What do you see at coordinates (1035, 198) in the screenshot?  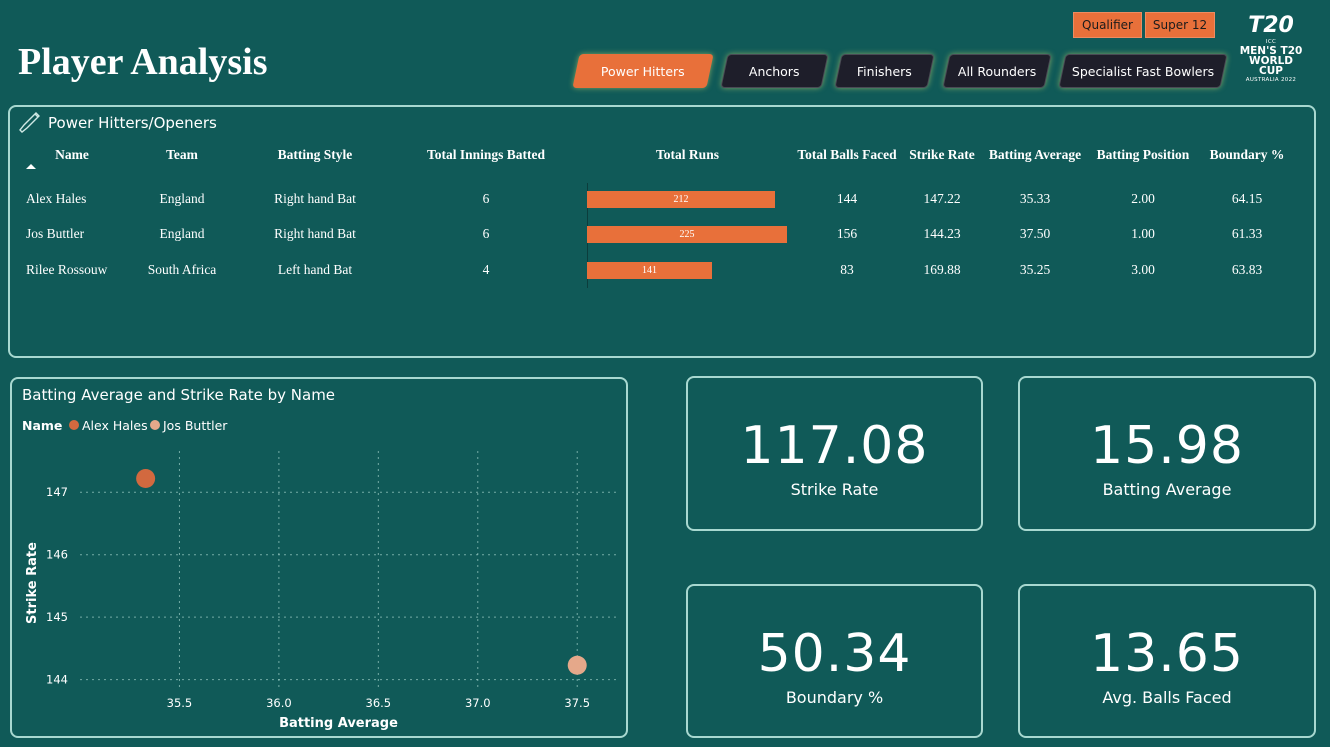 I see `cell-batting-average: 35.33` at bounding box center [1035, 198].